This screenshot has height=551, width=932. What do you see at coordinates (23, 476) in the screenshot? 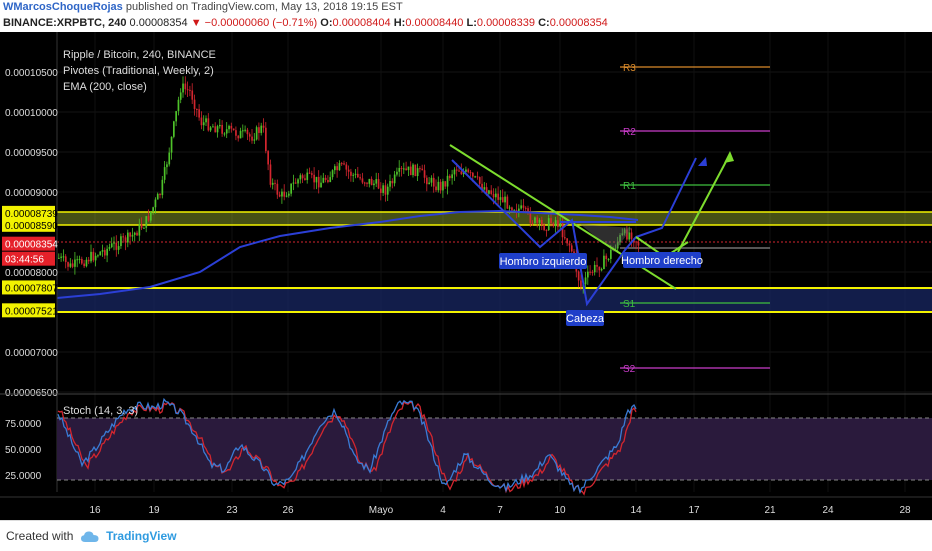
I see `stoch-tick-label: 25.0000` at bounding box center [23, 476].